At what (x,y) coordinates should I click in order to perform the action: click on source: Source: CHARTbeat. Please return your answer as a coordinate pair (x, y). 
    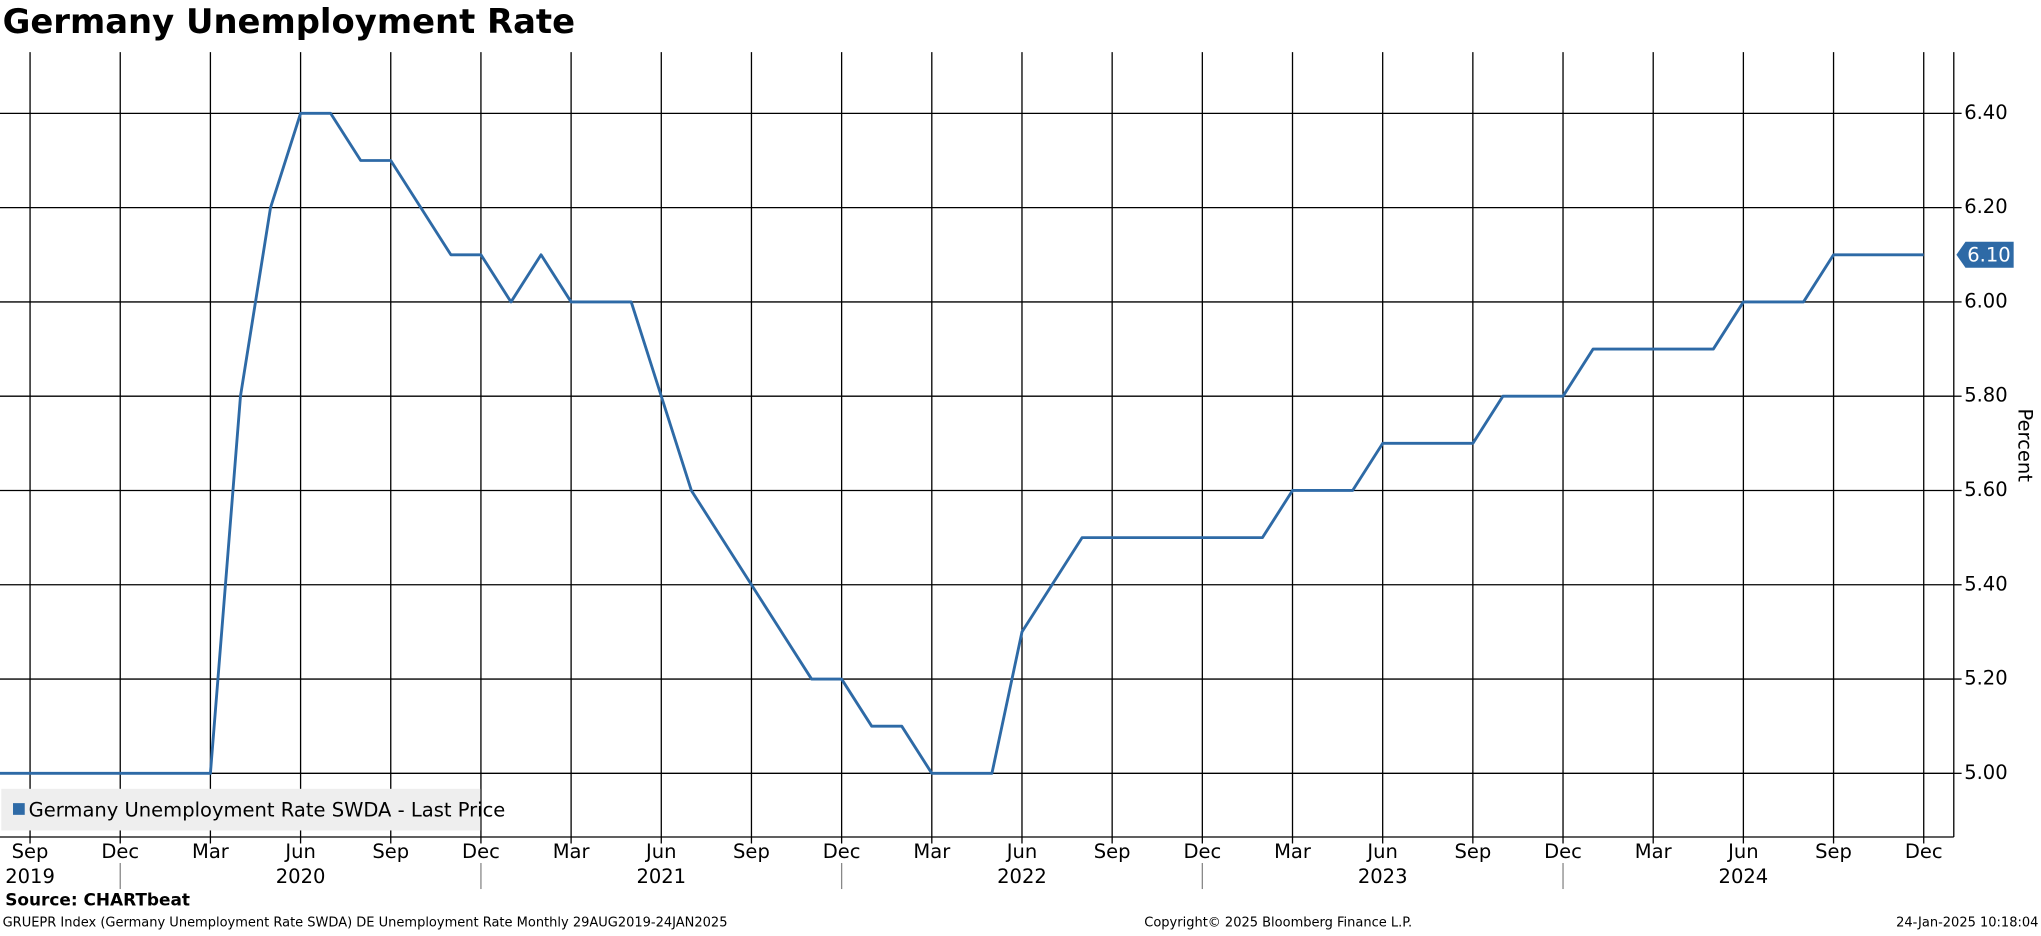
    Looking at the image, I should click on (97, 900).